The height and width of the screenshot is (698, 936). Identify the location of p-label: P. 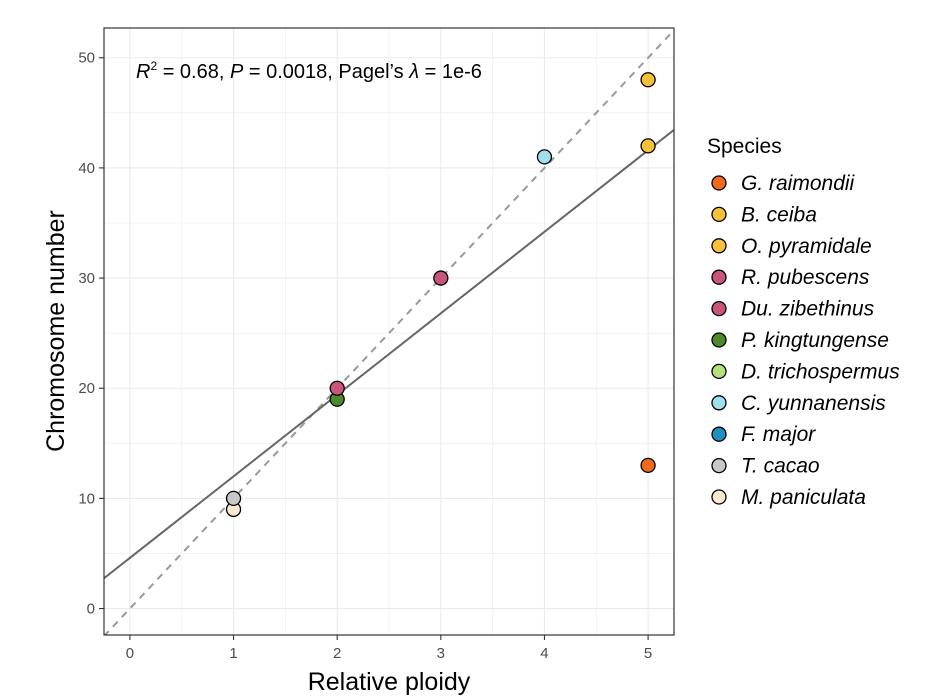
(237, 72).